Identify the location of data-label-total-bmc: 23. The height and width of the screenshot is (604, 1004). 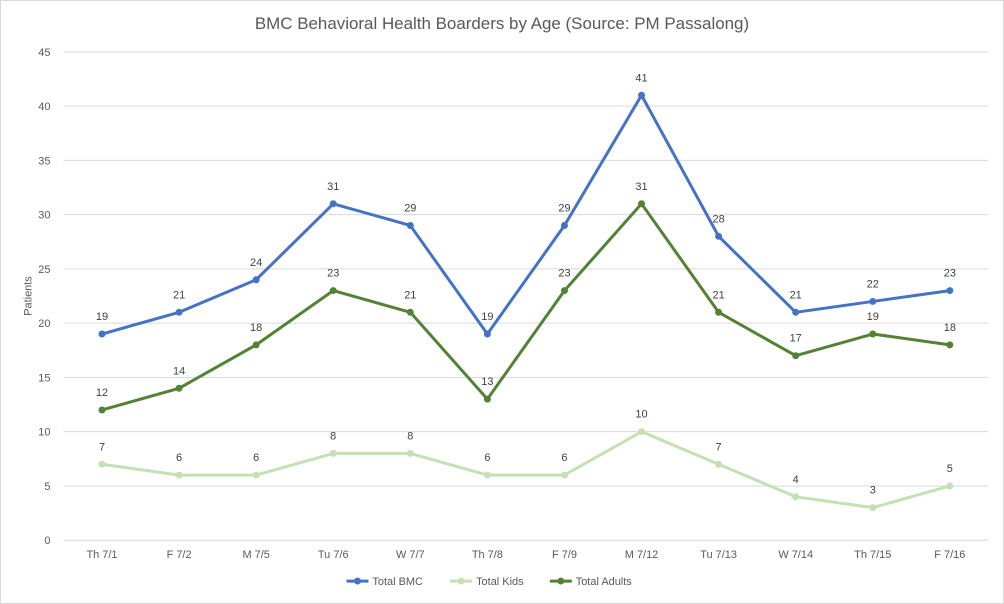
(950, 274).